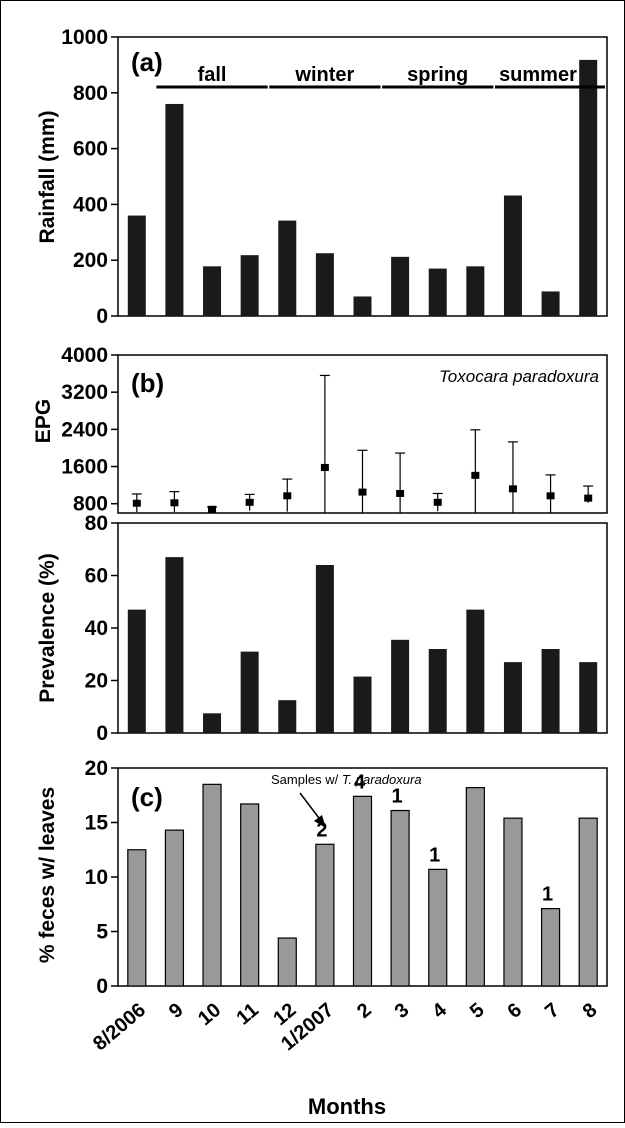 The image size is (625, 1128). I want to click on panel-c-ytick-label: 5, so click(102, 932).